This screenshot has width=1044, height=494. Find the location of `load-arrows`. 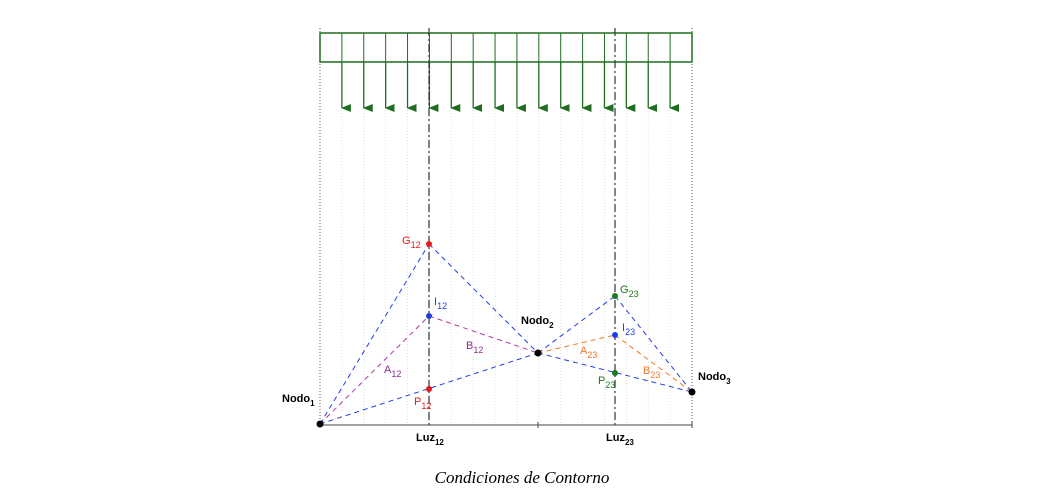

load-arrows is located at coordinates (510, 87).